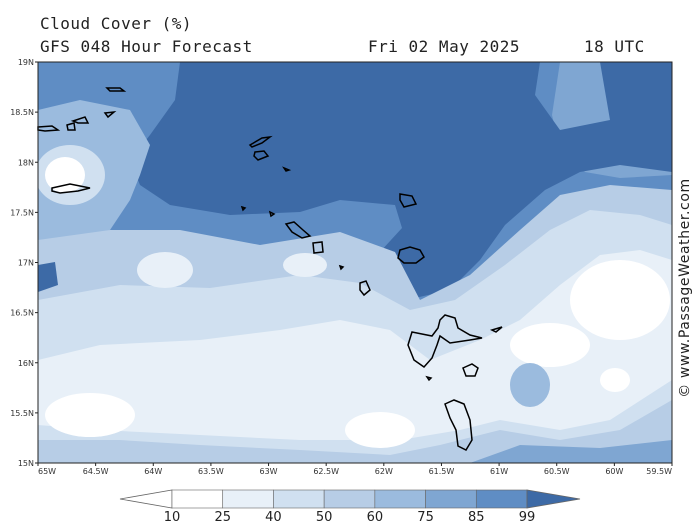 The image size is (700, 525). What do you see at coordinates (146, 46) in the screenshot?
I see `forecast-subtitle: GFS 048 Hour Forecast` at bounding box center [146, 46].